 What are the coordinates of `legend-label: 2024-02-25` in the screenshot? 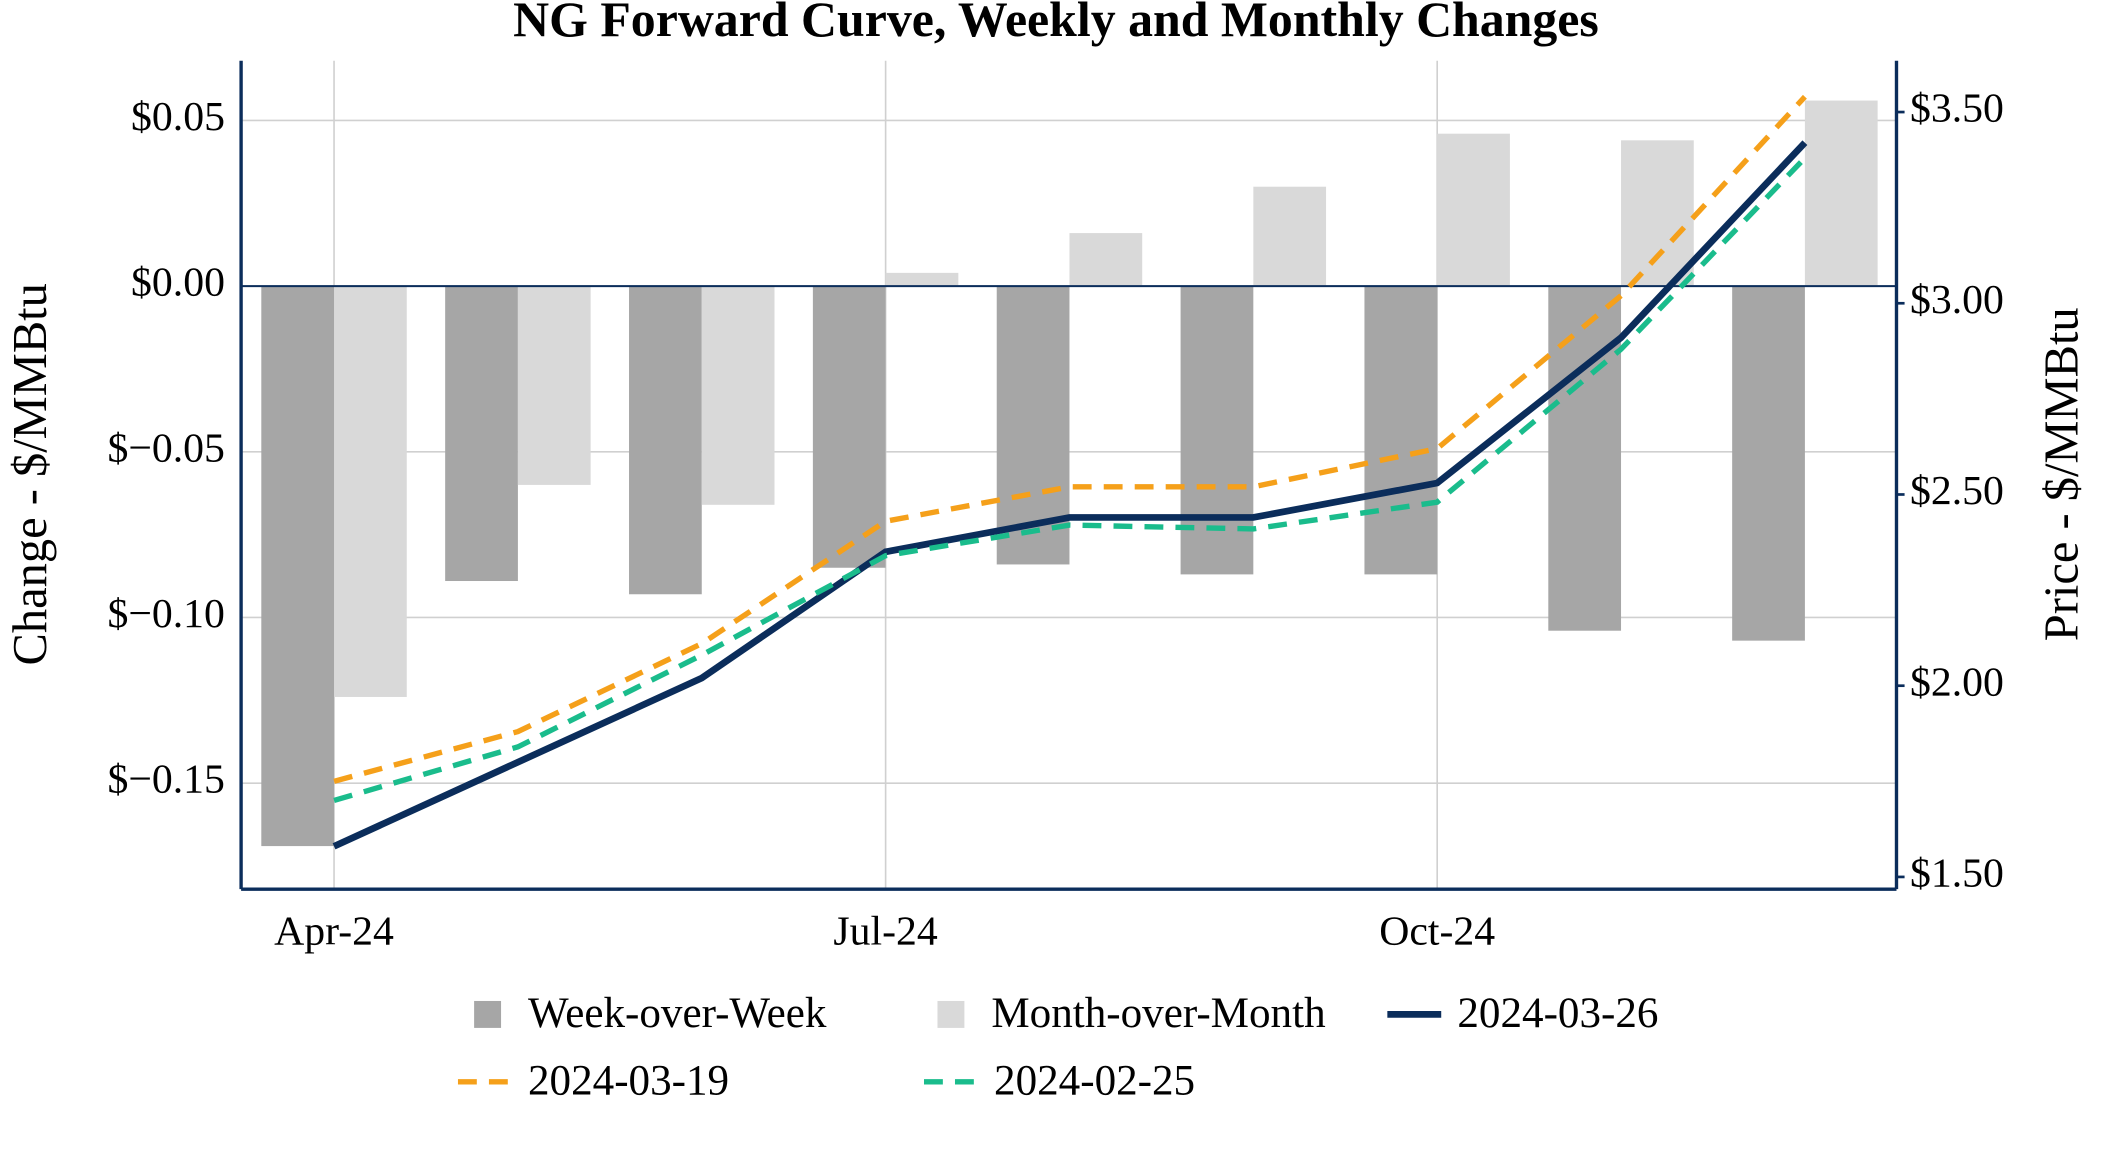 It's located at (1094, 1080).